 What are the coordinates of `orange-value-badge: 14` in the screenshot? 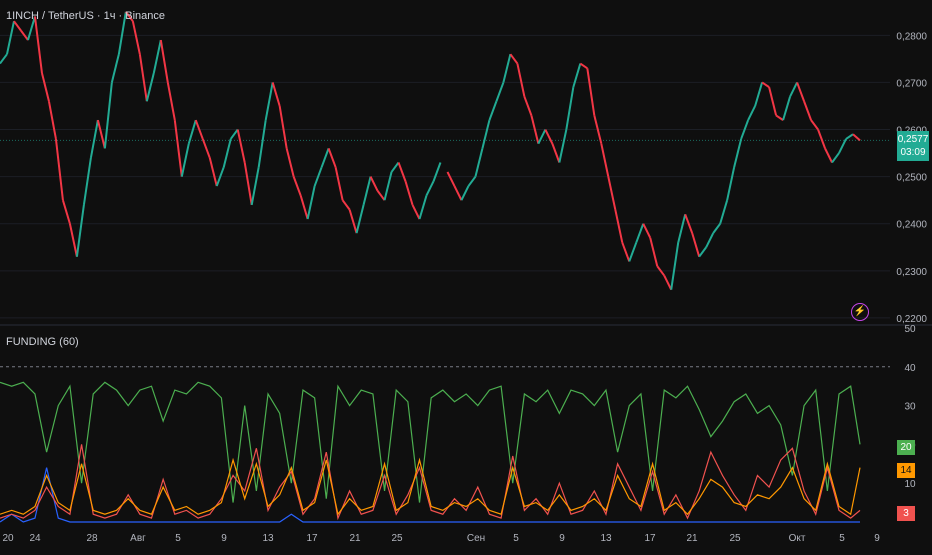 It's located at (906, 470).